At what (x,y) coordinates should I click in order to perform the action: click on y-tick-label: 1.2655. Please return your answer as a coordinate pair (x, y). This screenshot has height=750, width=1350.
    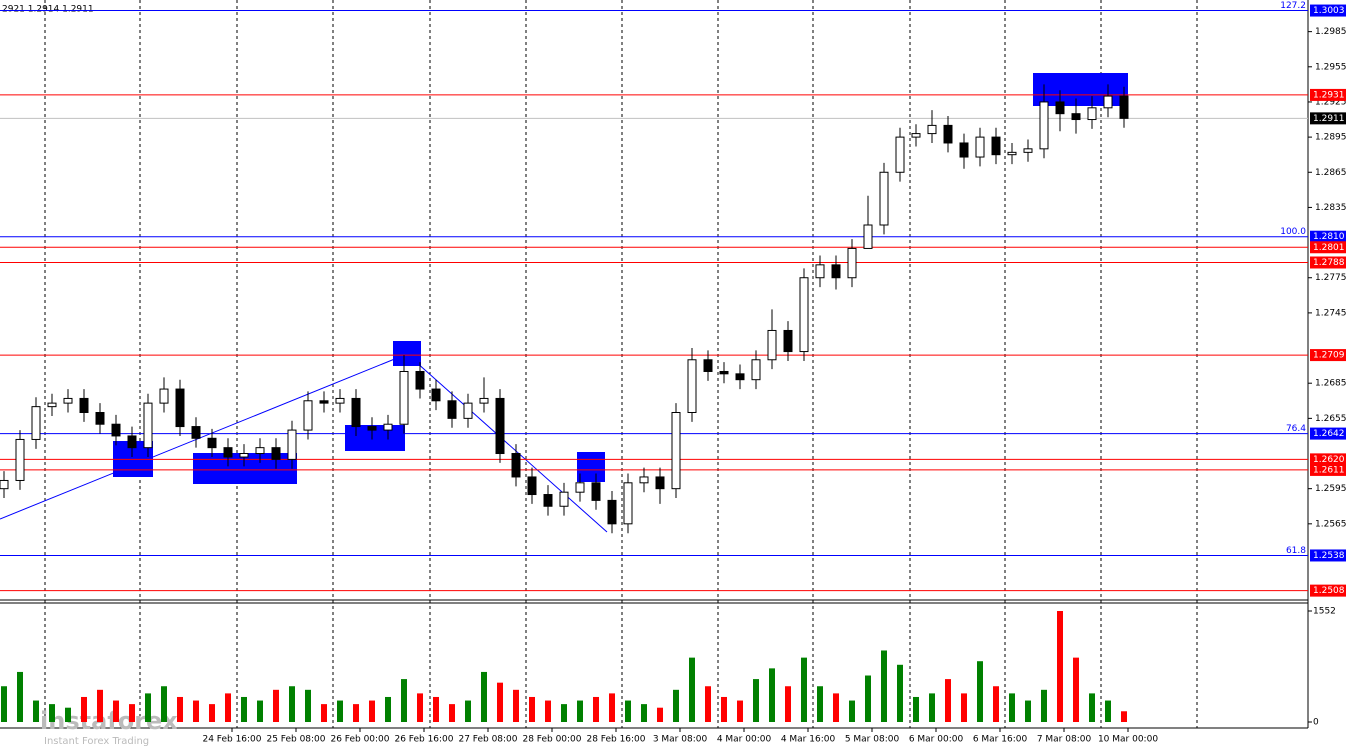
    Looking at the image, I should click on (1331, 419).